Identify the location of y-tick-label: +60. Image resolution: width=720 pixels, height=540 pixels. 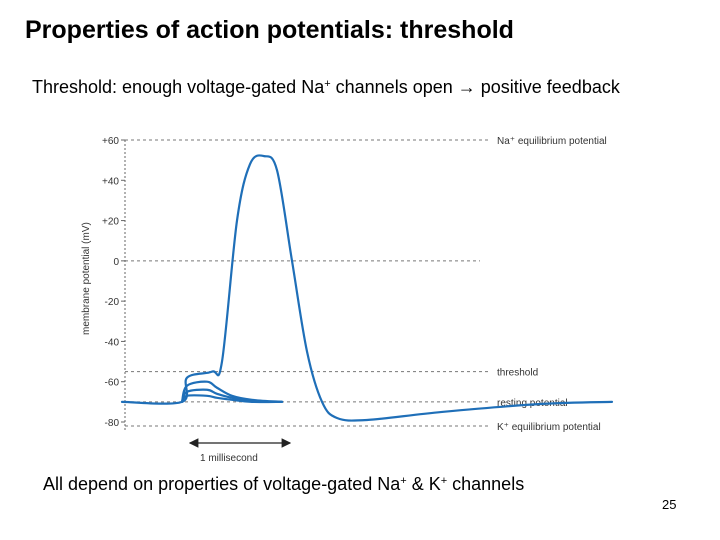
(110, 141).